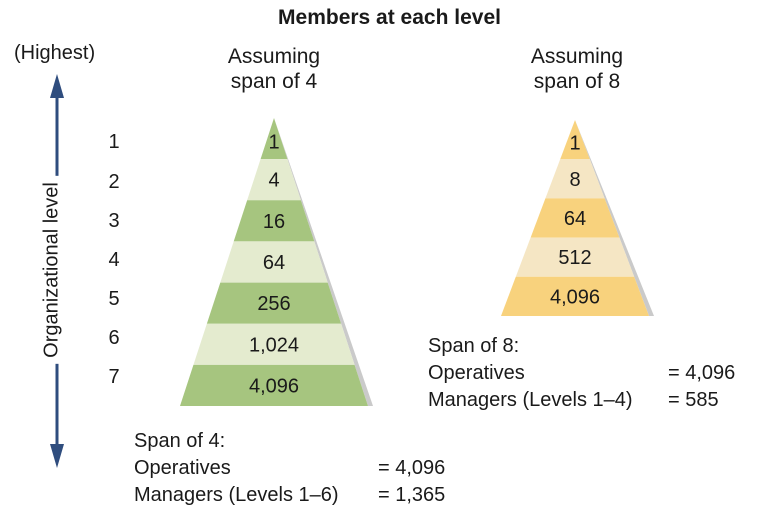 Image resolution: width=779 pixels, height=528 pixels. I want to click on header-line: span of 8, so click(577, 81).